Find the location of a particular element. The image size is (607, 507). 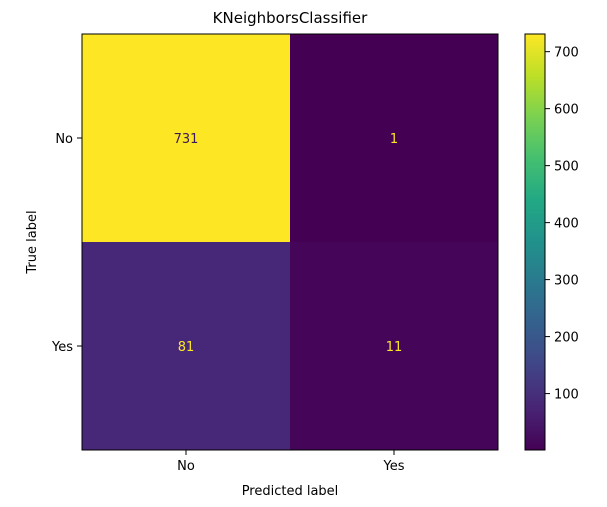

colorbar-tick-label: 300 is located at coordinates (566, 281).